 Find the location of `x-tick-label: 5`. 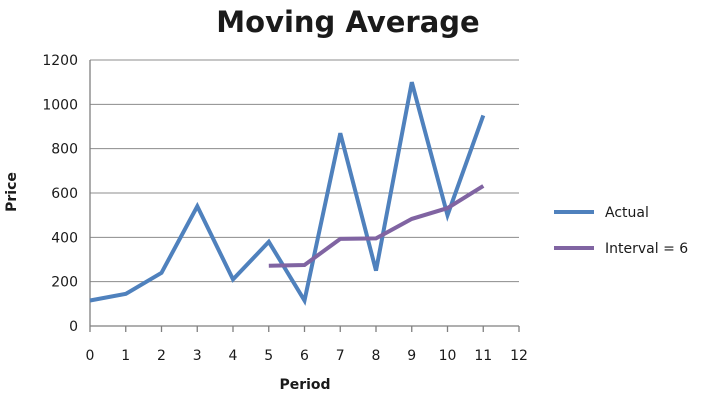

x-tick-label: 5 is located at coordinates (268, 356).